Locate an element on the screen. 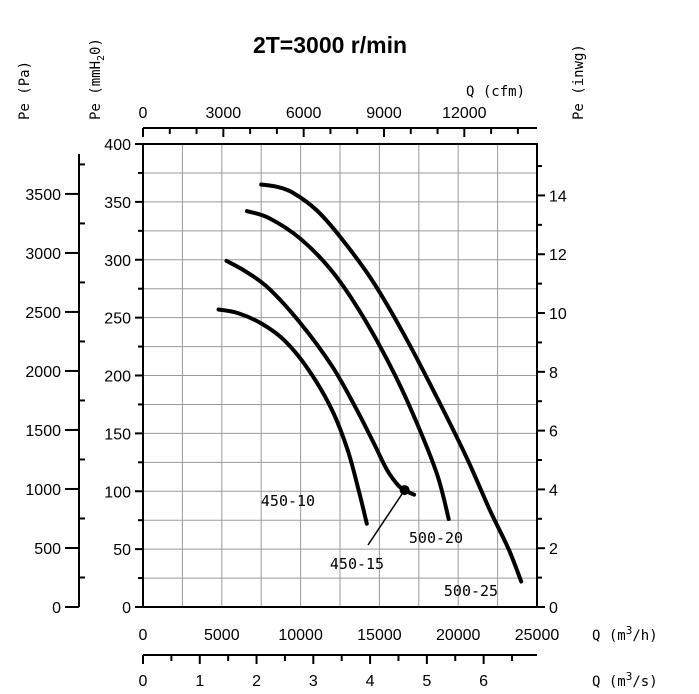 The width and height of the screenshot is (699, 694). x-m3s-tick-label: 6 is located at coordinates (483, 681).